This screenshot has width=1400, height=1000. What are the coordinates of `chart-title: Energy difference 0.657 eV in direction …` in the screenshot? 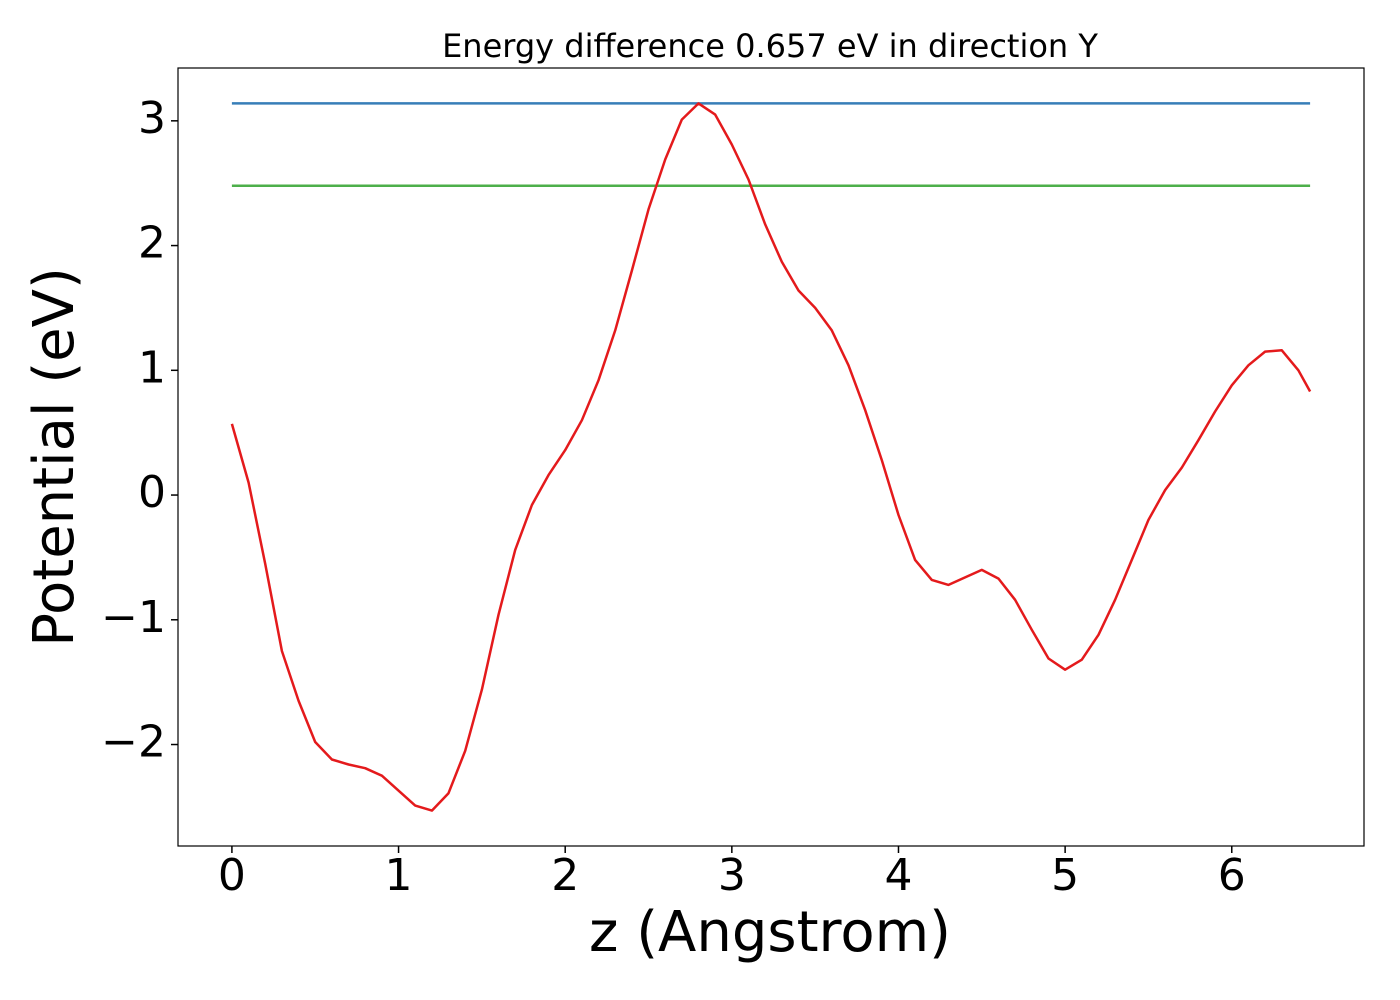 It's located at (770, 46).